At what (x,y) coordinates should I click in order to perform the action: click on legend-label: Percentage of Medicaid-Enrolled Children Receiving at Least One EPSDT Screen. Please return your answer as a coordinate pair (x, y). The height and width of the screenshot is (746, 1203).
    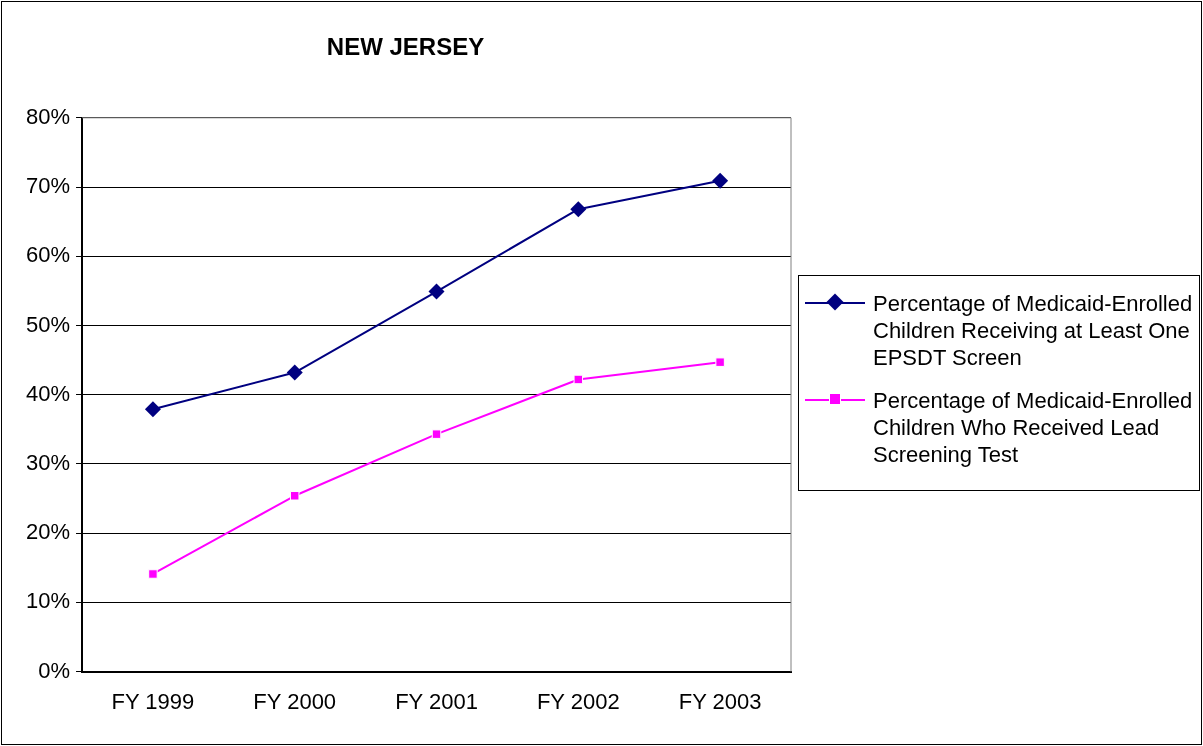
    Looking at the image, I should click on (1033, 330).